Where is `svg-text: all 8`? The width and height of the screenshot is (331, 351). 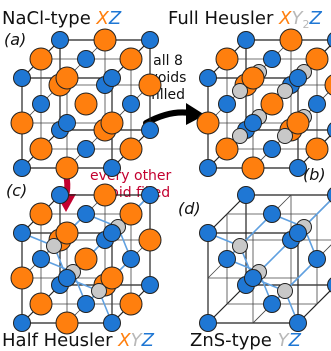 svg-text: all 8 is located at coordinates (168, 61).